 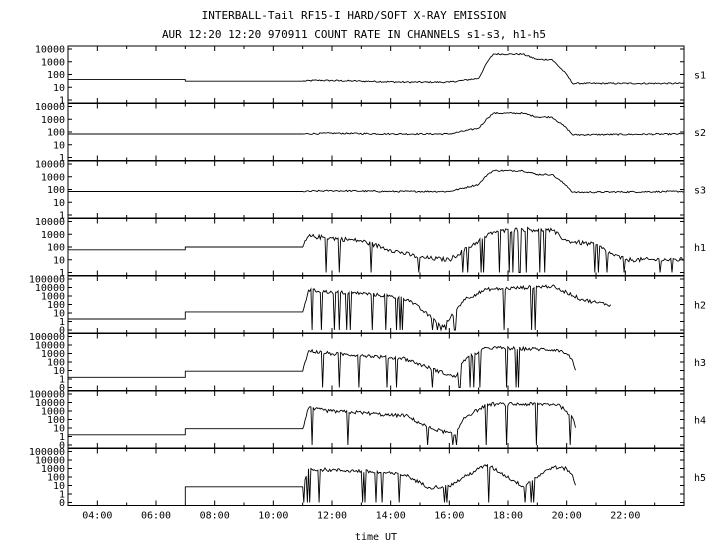 I want to click on x-axis-label: time UT, so click(x=376, y=537).